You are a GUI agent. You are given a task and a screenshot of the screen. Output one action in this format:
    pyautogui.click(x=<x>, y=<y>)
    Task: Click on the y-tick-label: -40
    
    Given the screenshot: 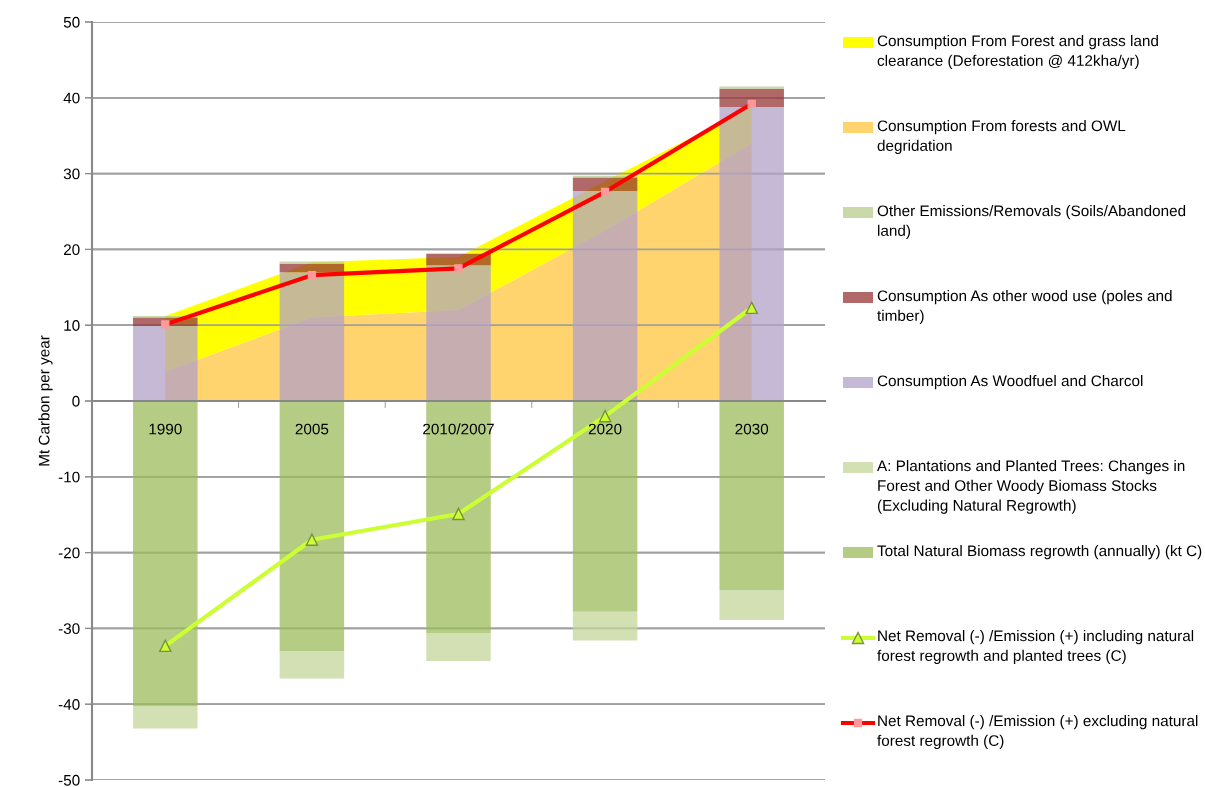 What is the action you would take?
    pyautogui.click(x=69, y=704)
    